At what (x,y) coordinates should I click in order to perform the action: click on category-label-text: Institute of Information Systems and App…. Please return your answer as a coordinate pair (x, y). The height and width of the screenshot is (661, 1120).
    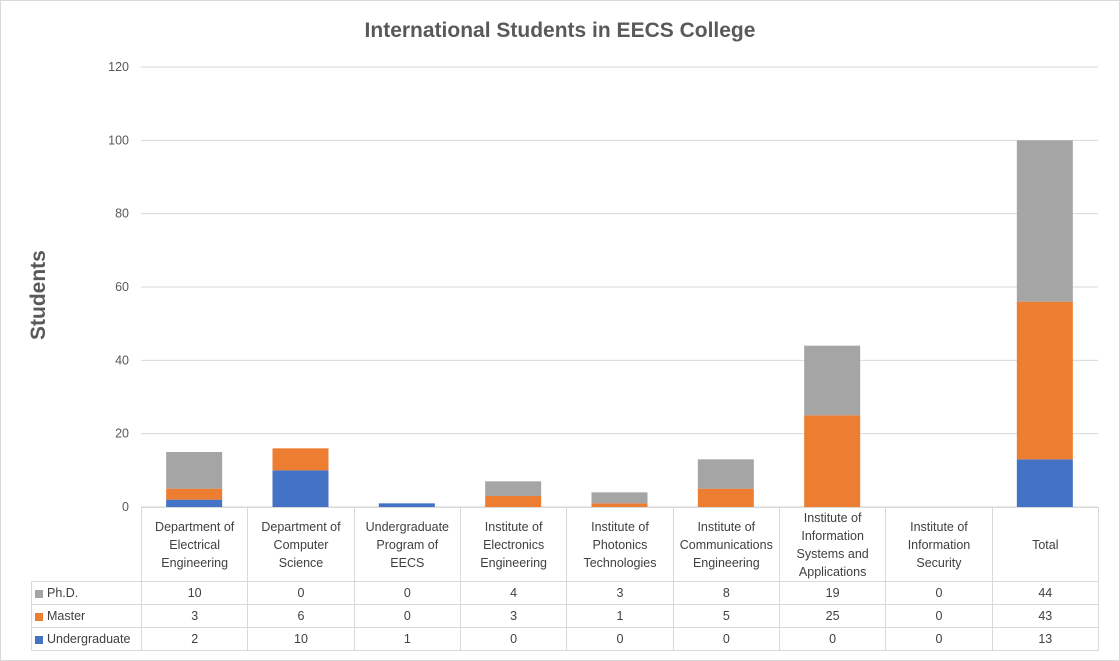
    Looking at the image, I should click on (832, 544).